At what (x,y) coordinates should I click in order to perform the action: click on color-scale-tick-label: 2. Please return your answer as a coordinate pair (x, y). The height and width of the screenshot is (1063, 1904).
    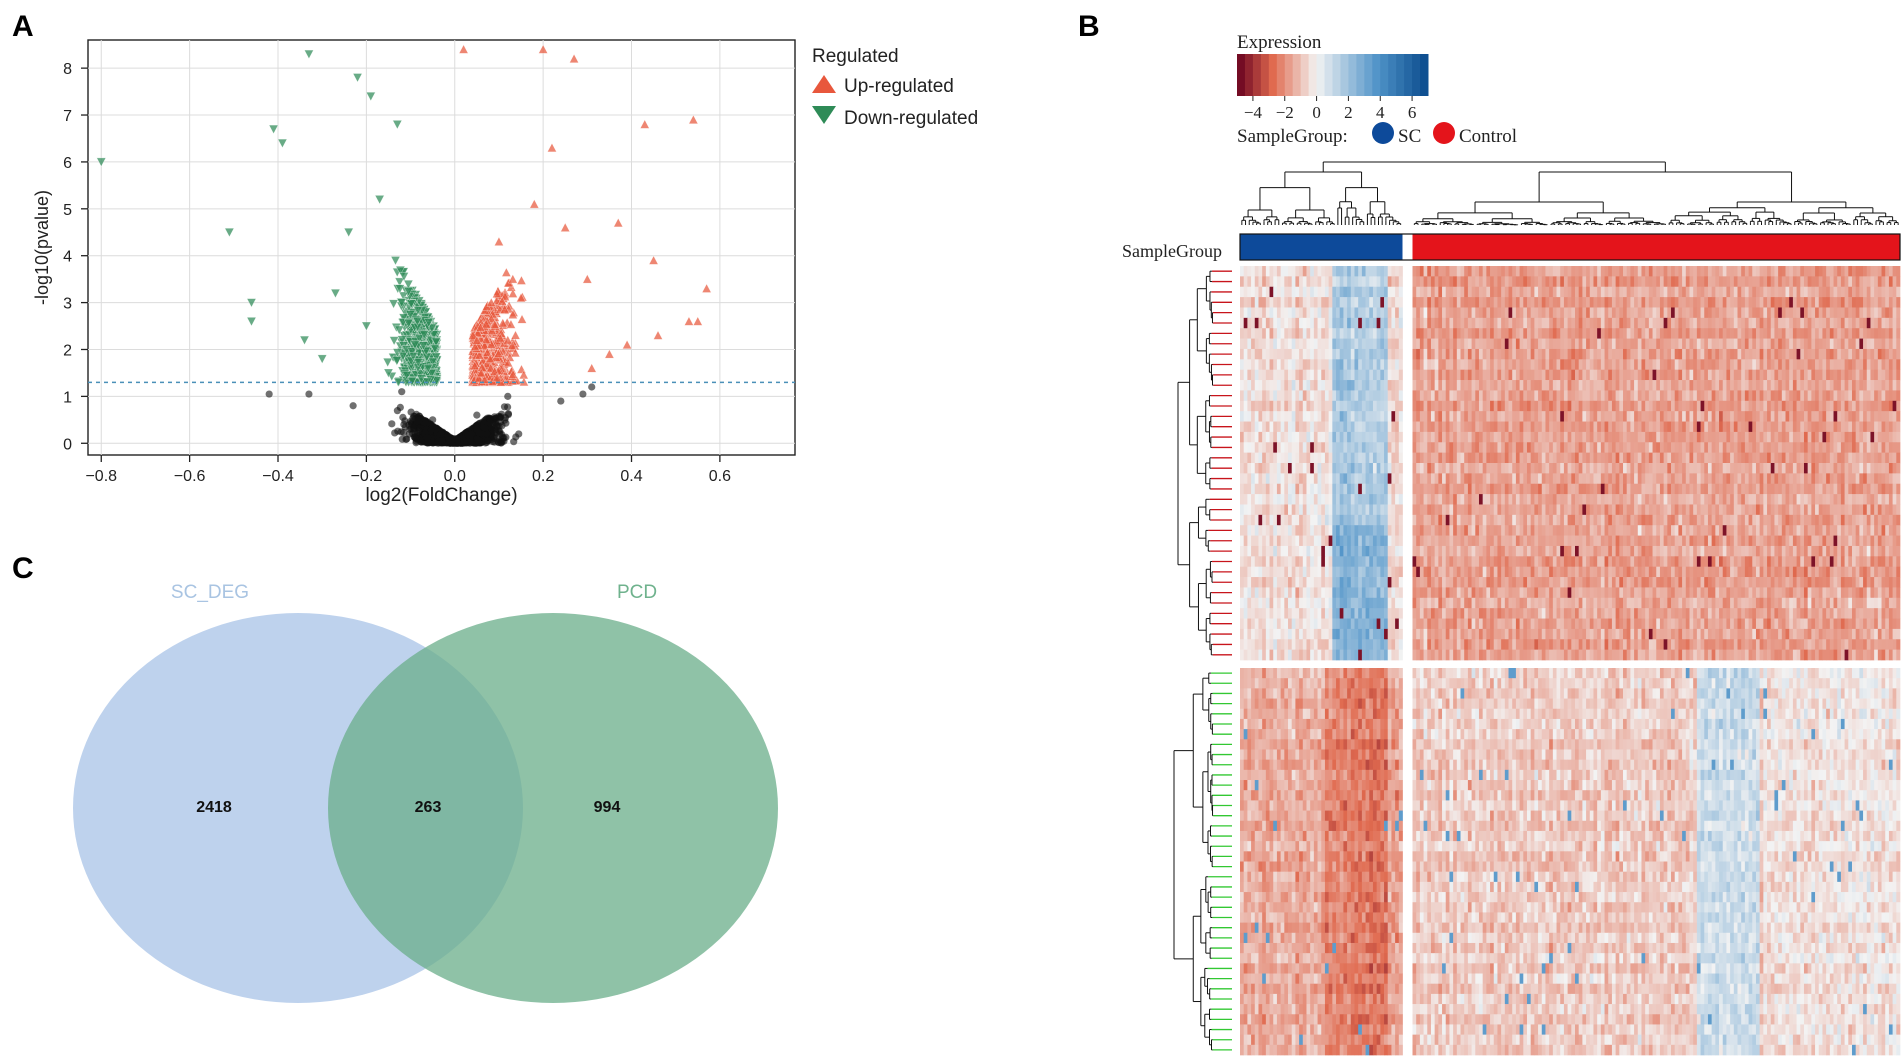
    Looking at the image, I should click on (1348, 112).